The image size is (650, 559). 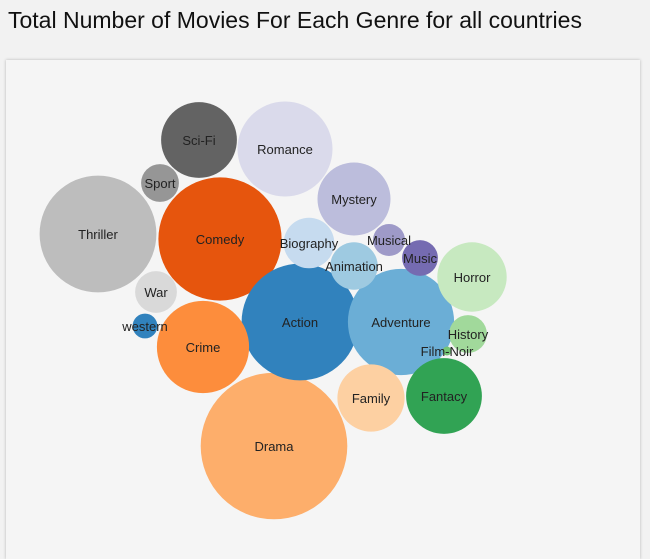 I want to click on bubble-label-musical: Musical, so click(x=389, y=240).